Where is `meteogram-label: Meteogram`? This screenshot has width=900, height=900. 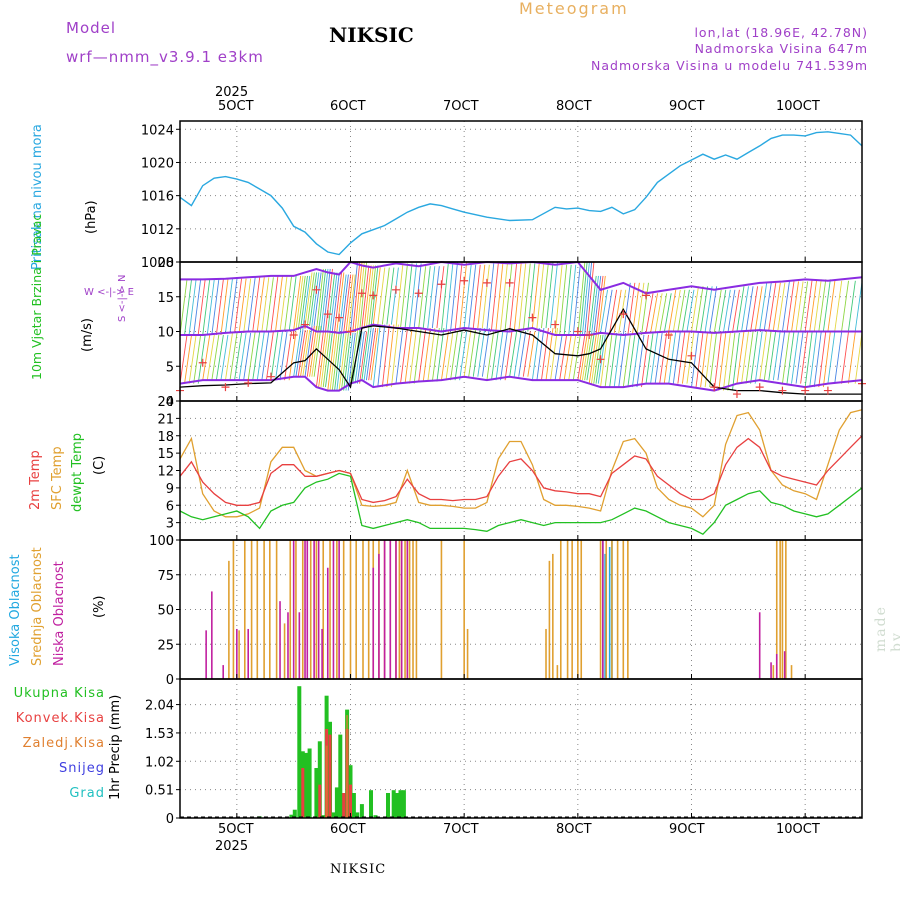
meteogram-label: Meteogram is located at coordinates (574, 9).